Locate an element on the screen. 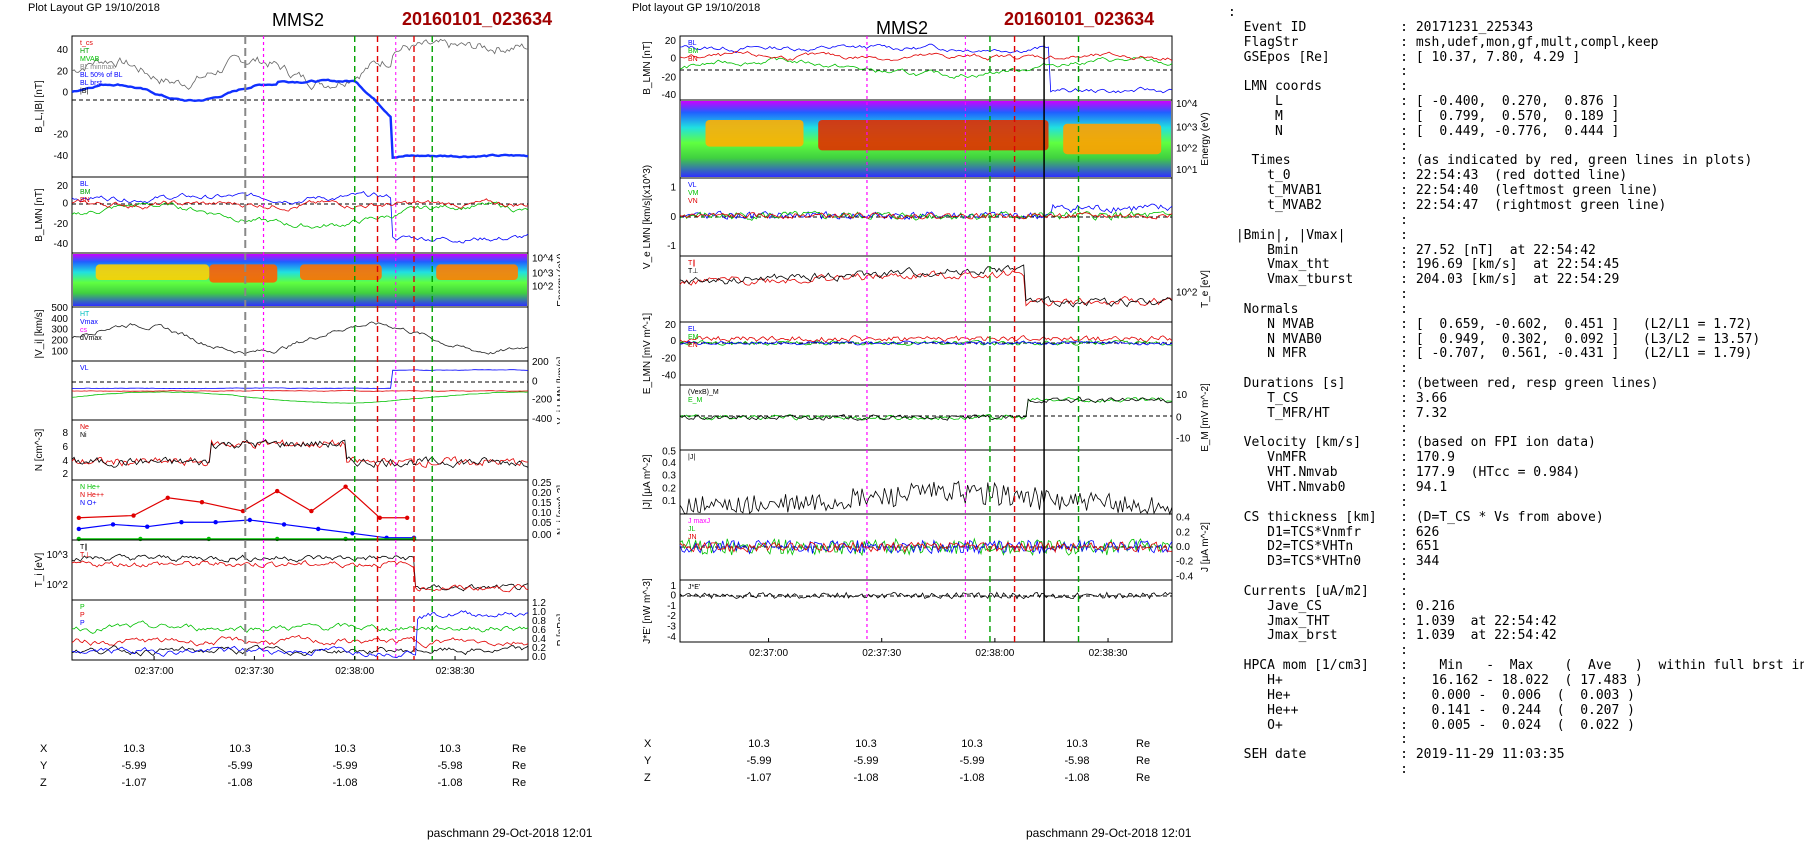  tick-label: -400 is located at coordinates (542, 419).